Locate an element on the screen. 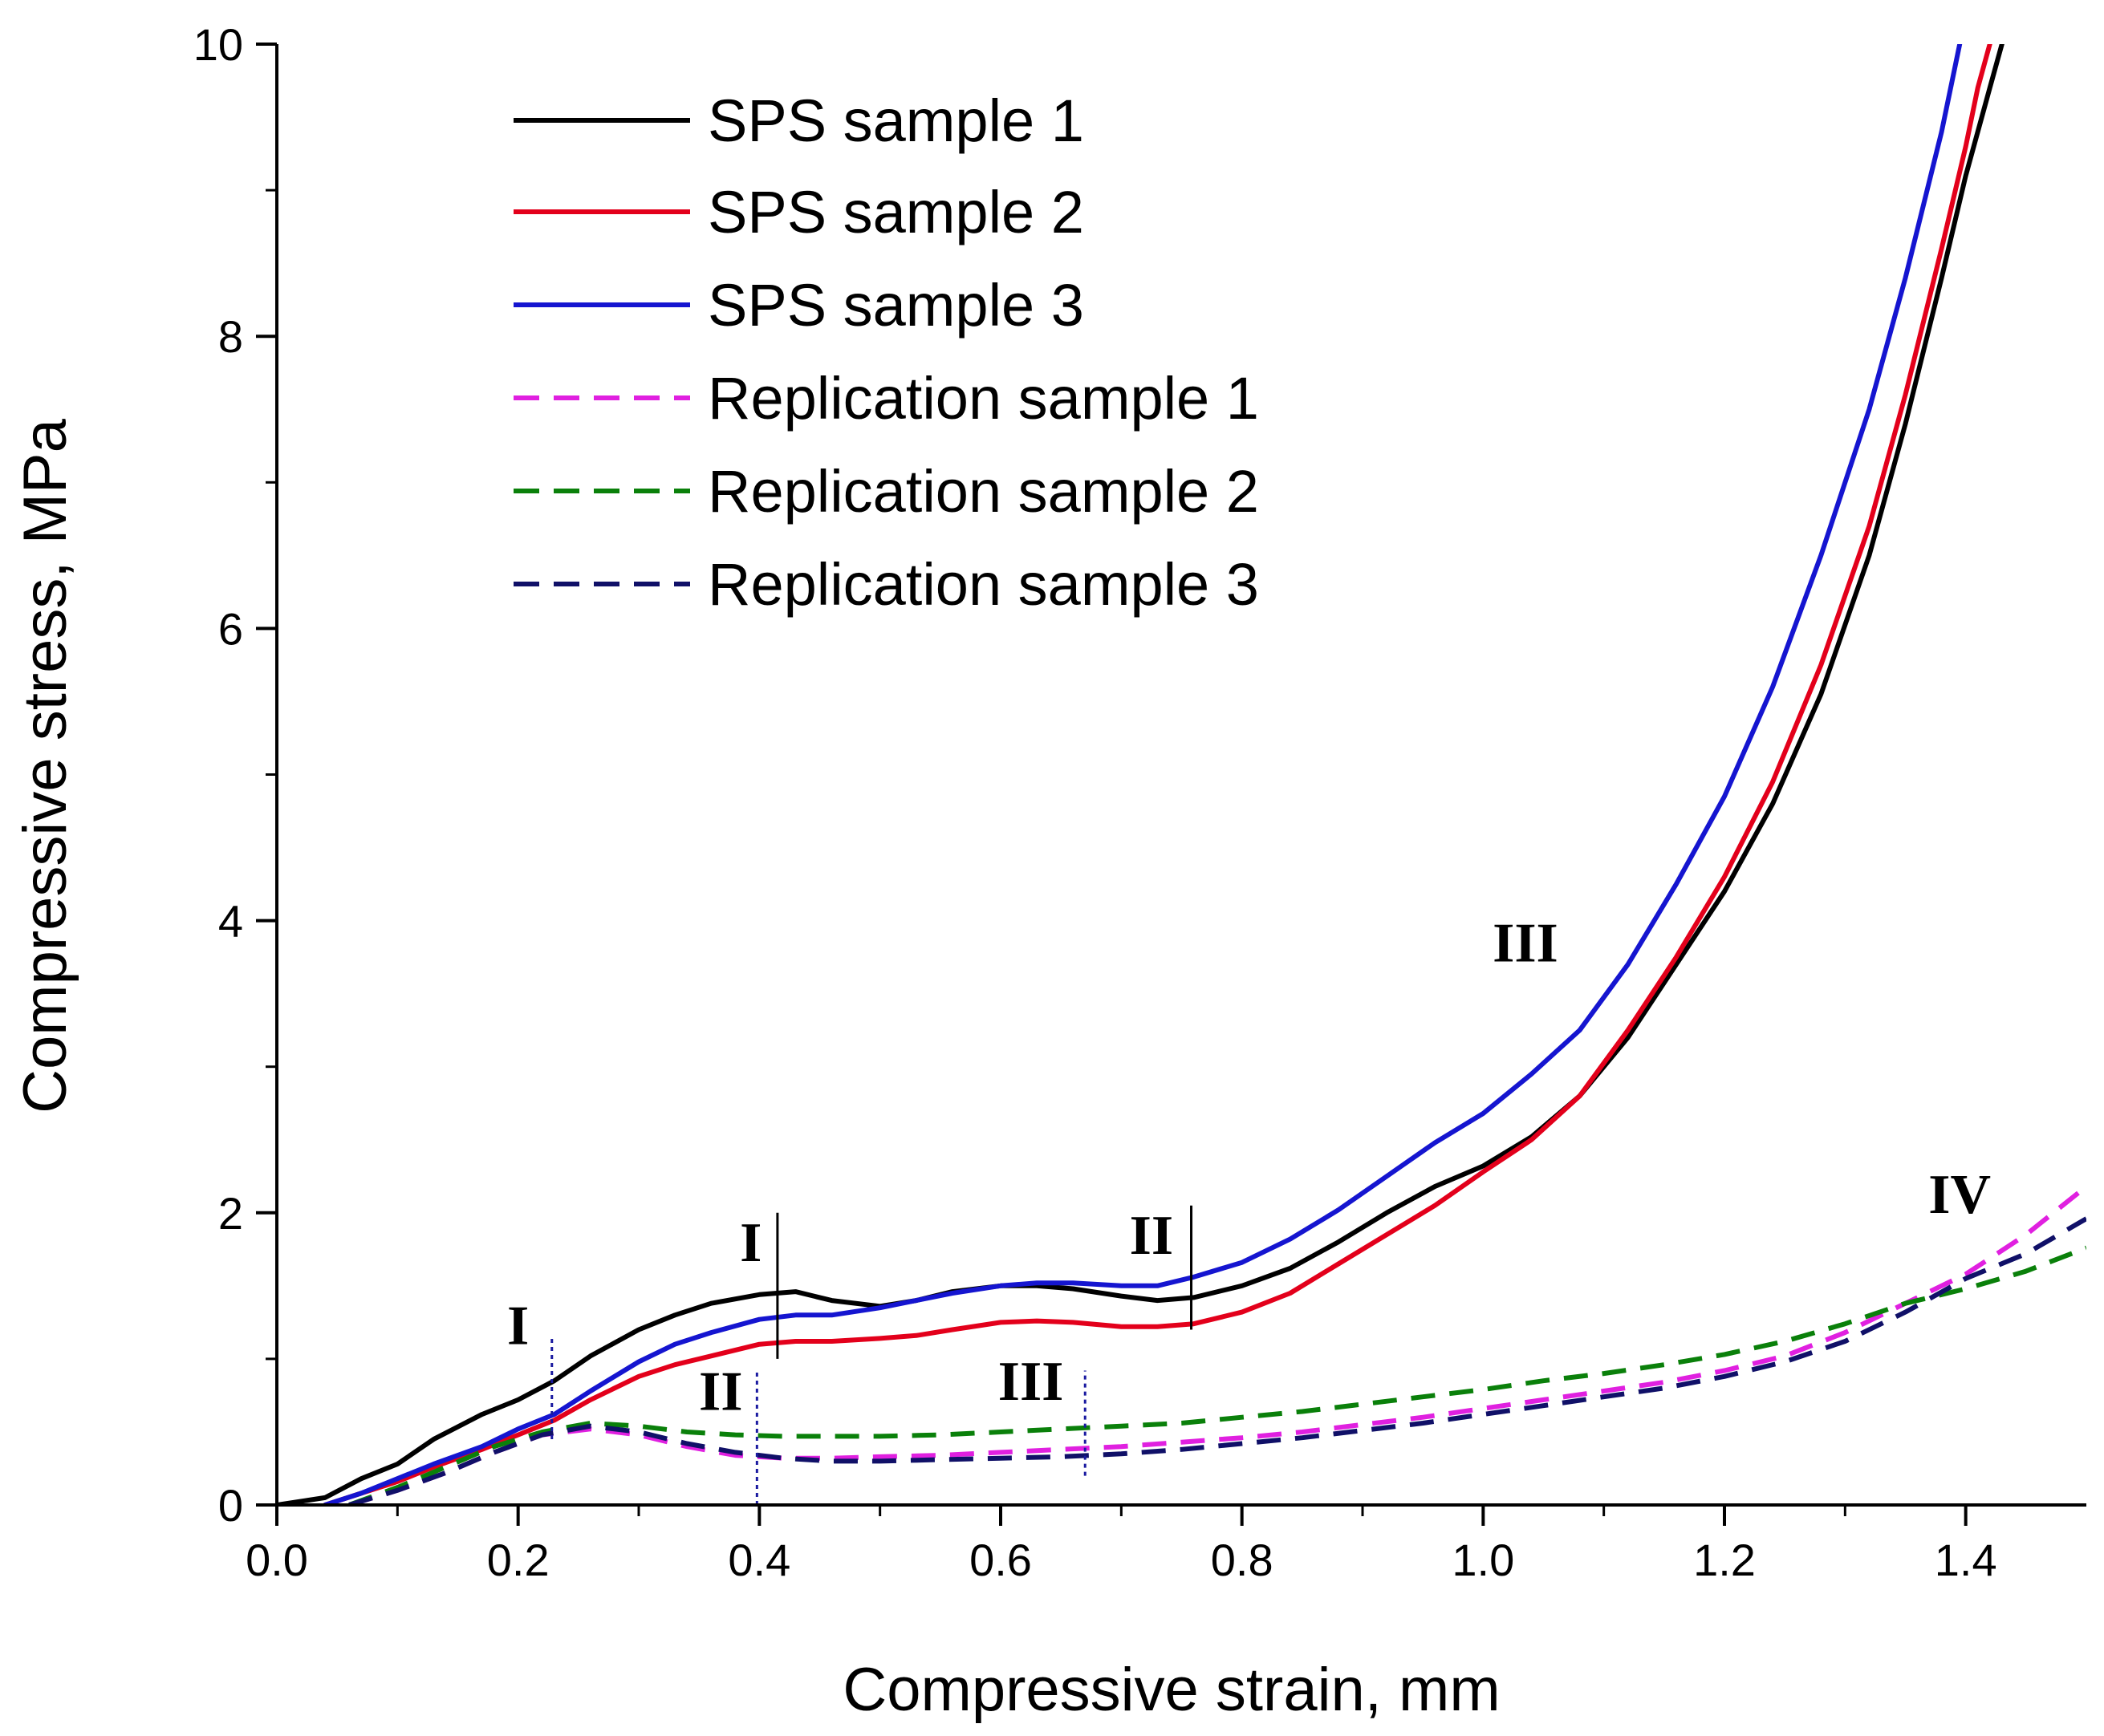 Image resolution: width=2104 pixels, height=1736 pixels. y-tick-label: 8 is located at coordinates (231, 337).